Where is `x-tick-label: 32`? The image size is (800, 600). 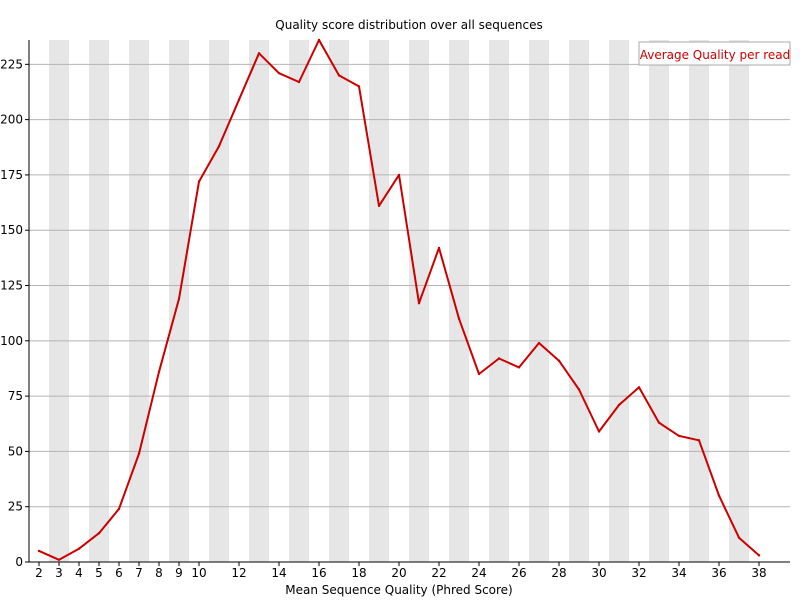
x-tick-label: 32 is located at coordinates (638, 573).